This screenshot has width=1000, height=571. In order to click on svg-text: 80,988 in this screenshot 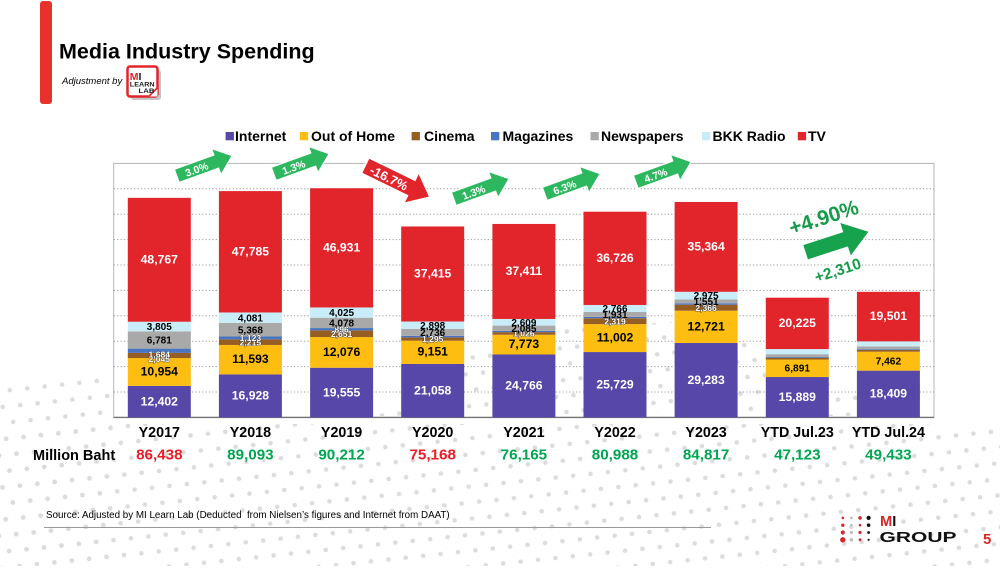, I will do `click(615, 455)`.